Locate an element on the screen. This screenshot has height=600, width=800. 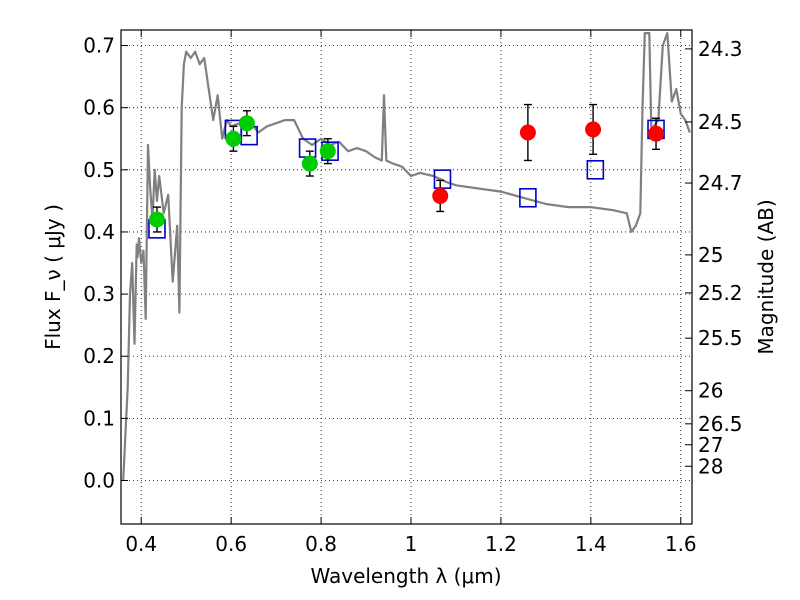
observed-points is located at coordinates (406, 171).